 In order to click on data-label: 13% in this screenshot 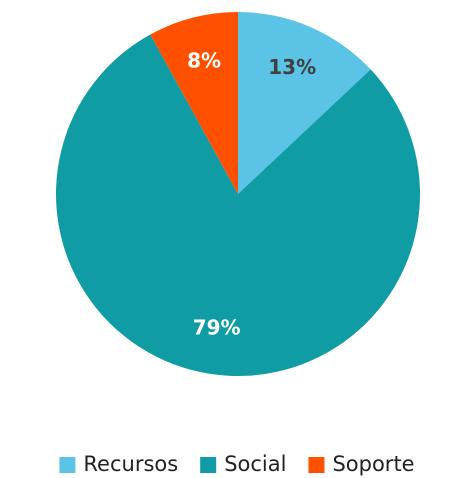, I will do `click(292, 67)`.